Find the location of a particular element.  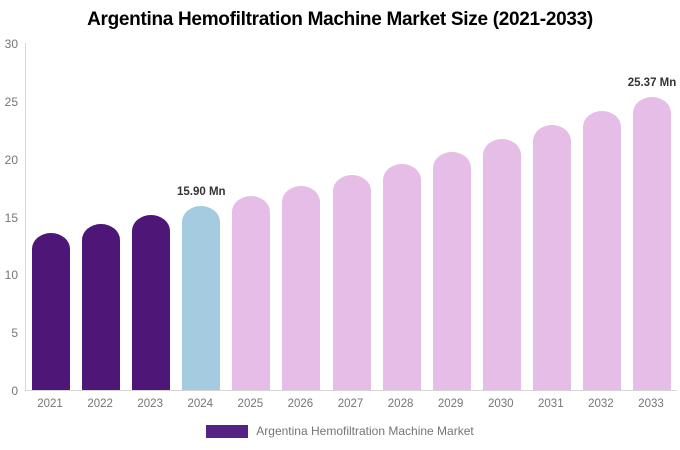

bar-2030 is located at coordinates (501, 264).